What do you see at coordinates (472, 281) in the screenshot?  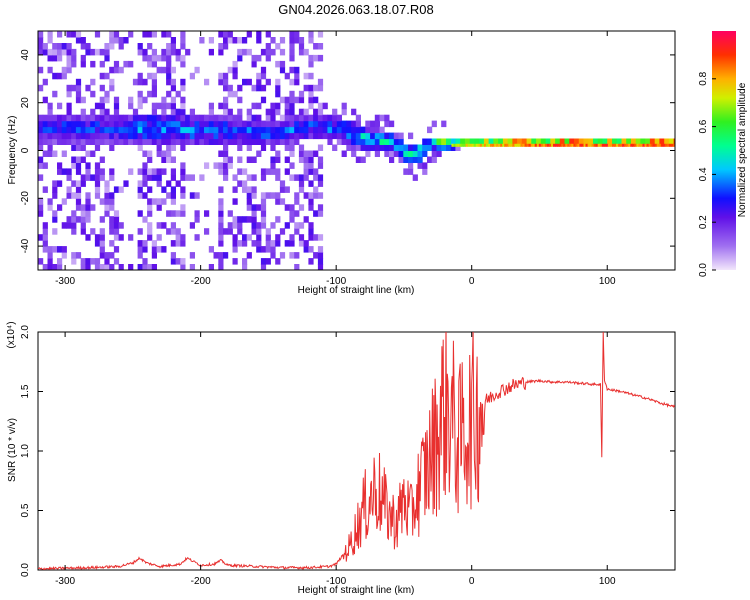 I see `spectrogram-xtick-label: 0` at bounding box center [472, 281].